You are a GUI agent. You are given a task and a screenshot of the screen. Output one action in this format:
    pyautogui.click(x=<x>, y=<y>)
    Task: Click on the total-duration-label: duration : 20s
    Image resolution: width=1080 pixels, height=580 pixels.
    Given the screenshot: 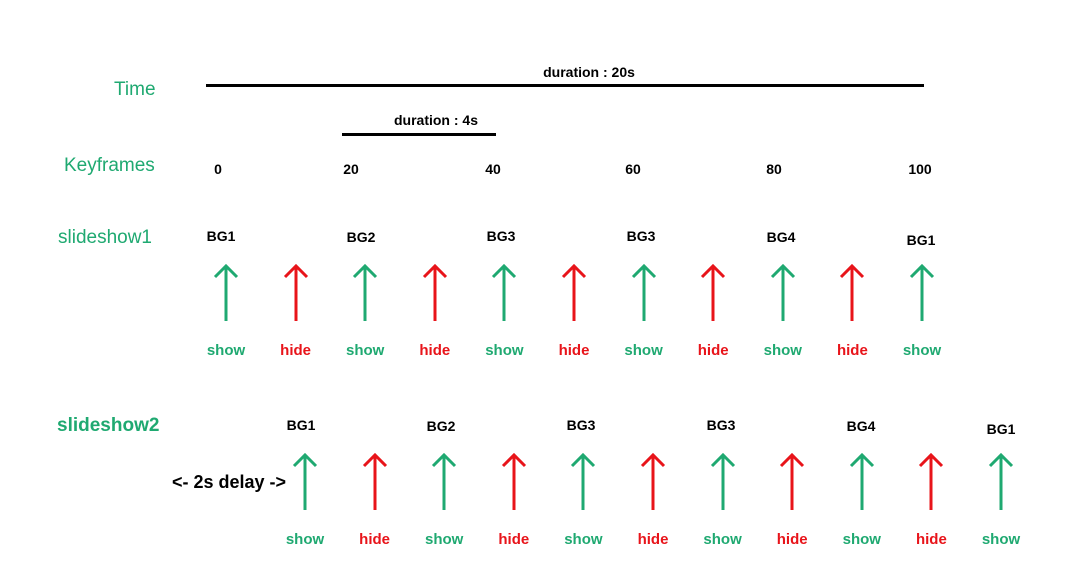 What is the action you would take?
    pyautogui.click(x=589, y=72)
    